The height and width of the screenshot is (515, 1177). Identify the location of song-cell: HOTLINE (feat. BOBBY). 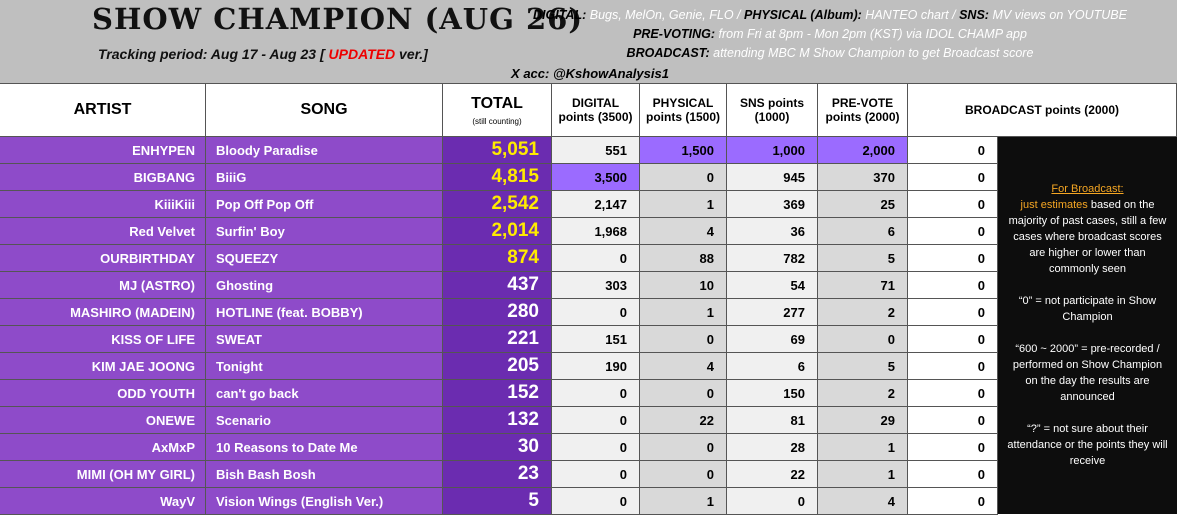
(324, 312).